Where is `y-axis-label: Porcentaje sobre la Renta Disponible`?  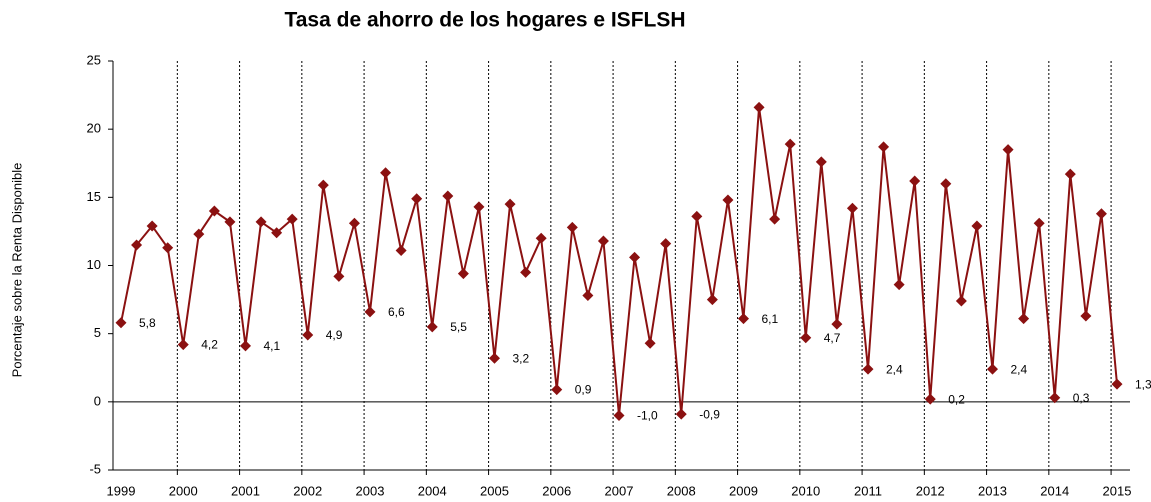
y-axis-label: Porcentaje sobre la Renta Disponible is located at coordinates (16, 270).